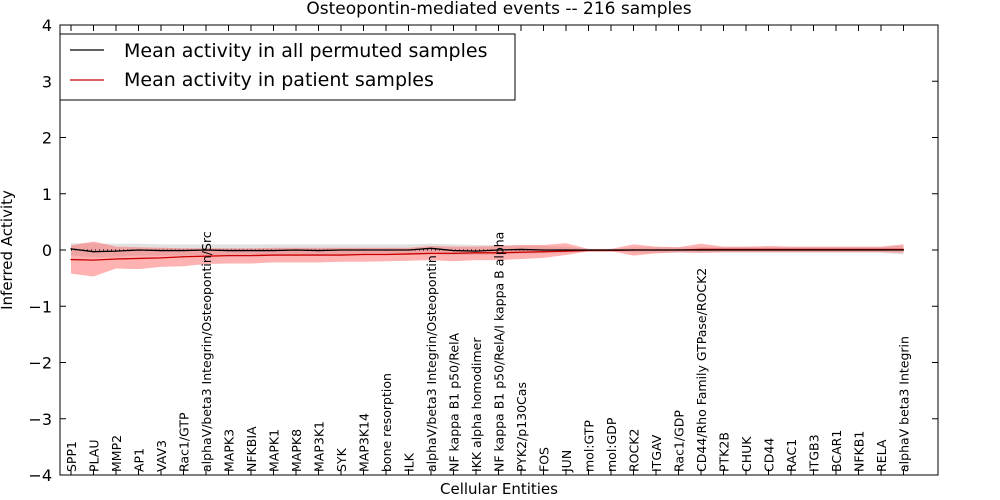 Image resolution: width=1000 pixels, height=500 pixels. What do you see at coordinates (836, 451) in the screenshot?
I see `x-tick-label: BCAR1` at bounding box center [836, 451].